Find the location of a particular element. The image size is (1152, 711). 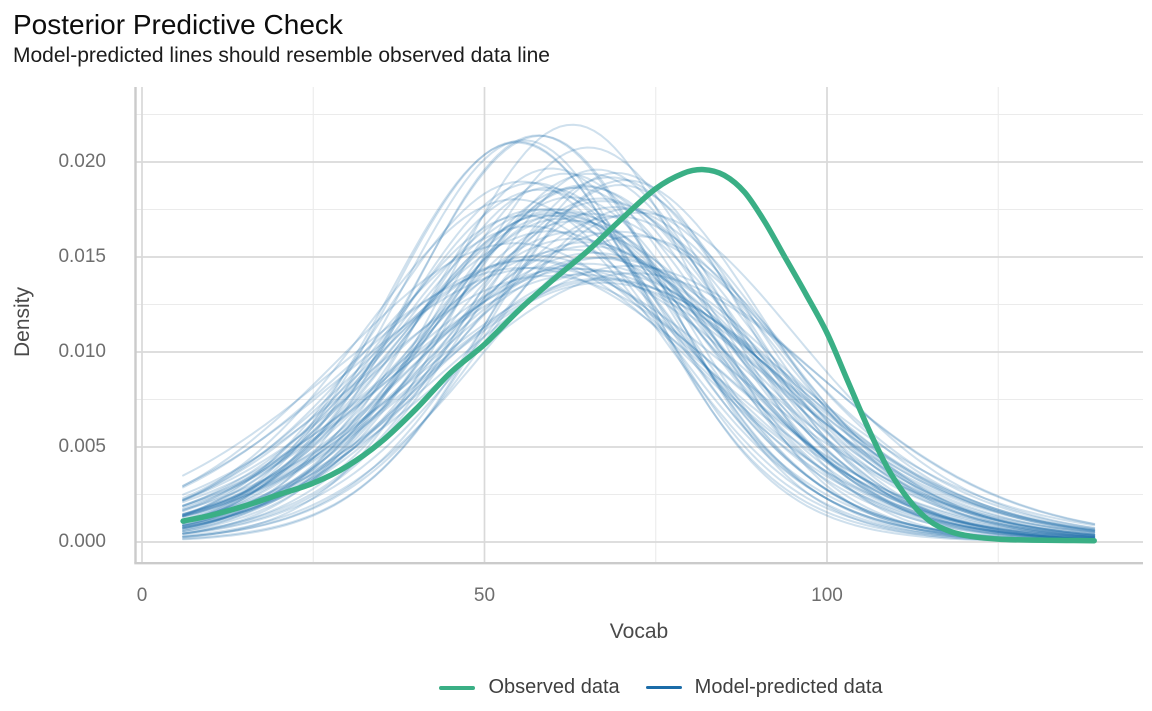

observed-line-key-icon is located at coordinates (457, 687).